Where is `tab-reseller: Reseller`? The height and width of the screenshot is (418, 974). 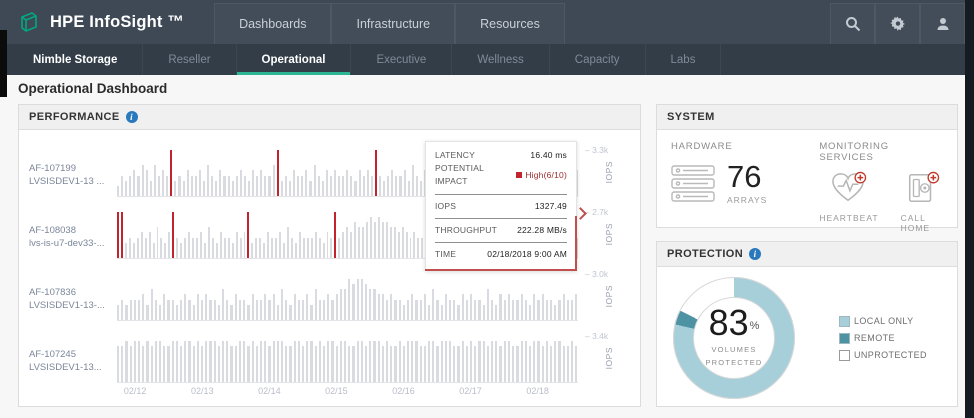
tab-reseller: Reseller is located at coordinates (190, 59).